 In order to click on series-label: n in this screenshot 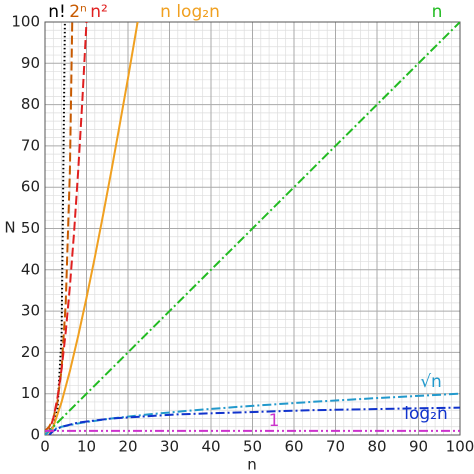, I will do `click(437, 12)`.